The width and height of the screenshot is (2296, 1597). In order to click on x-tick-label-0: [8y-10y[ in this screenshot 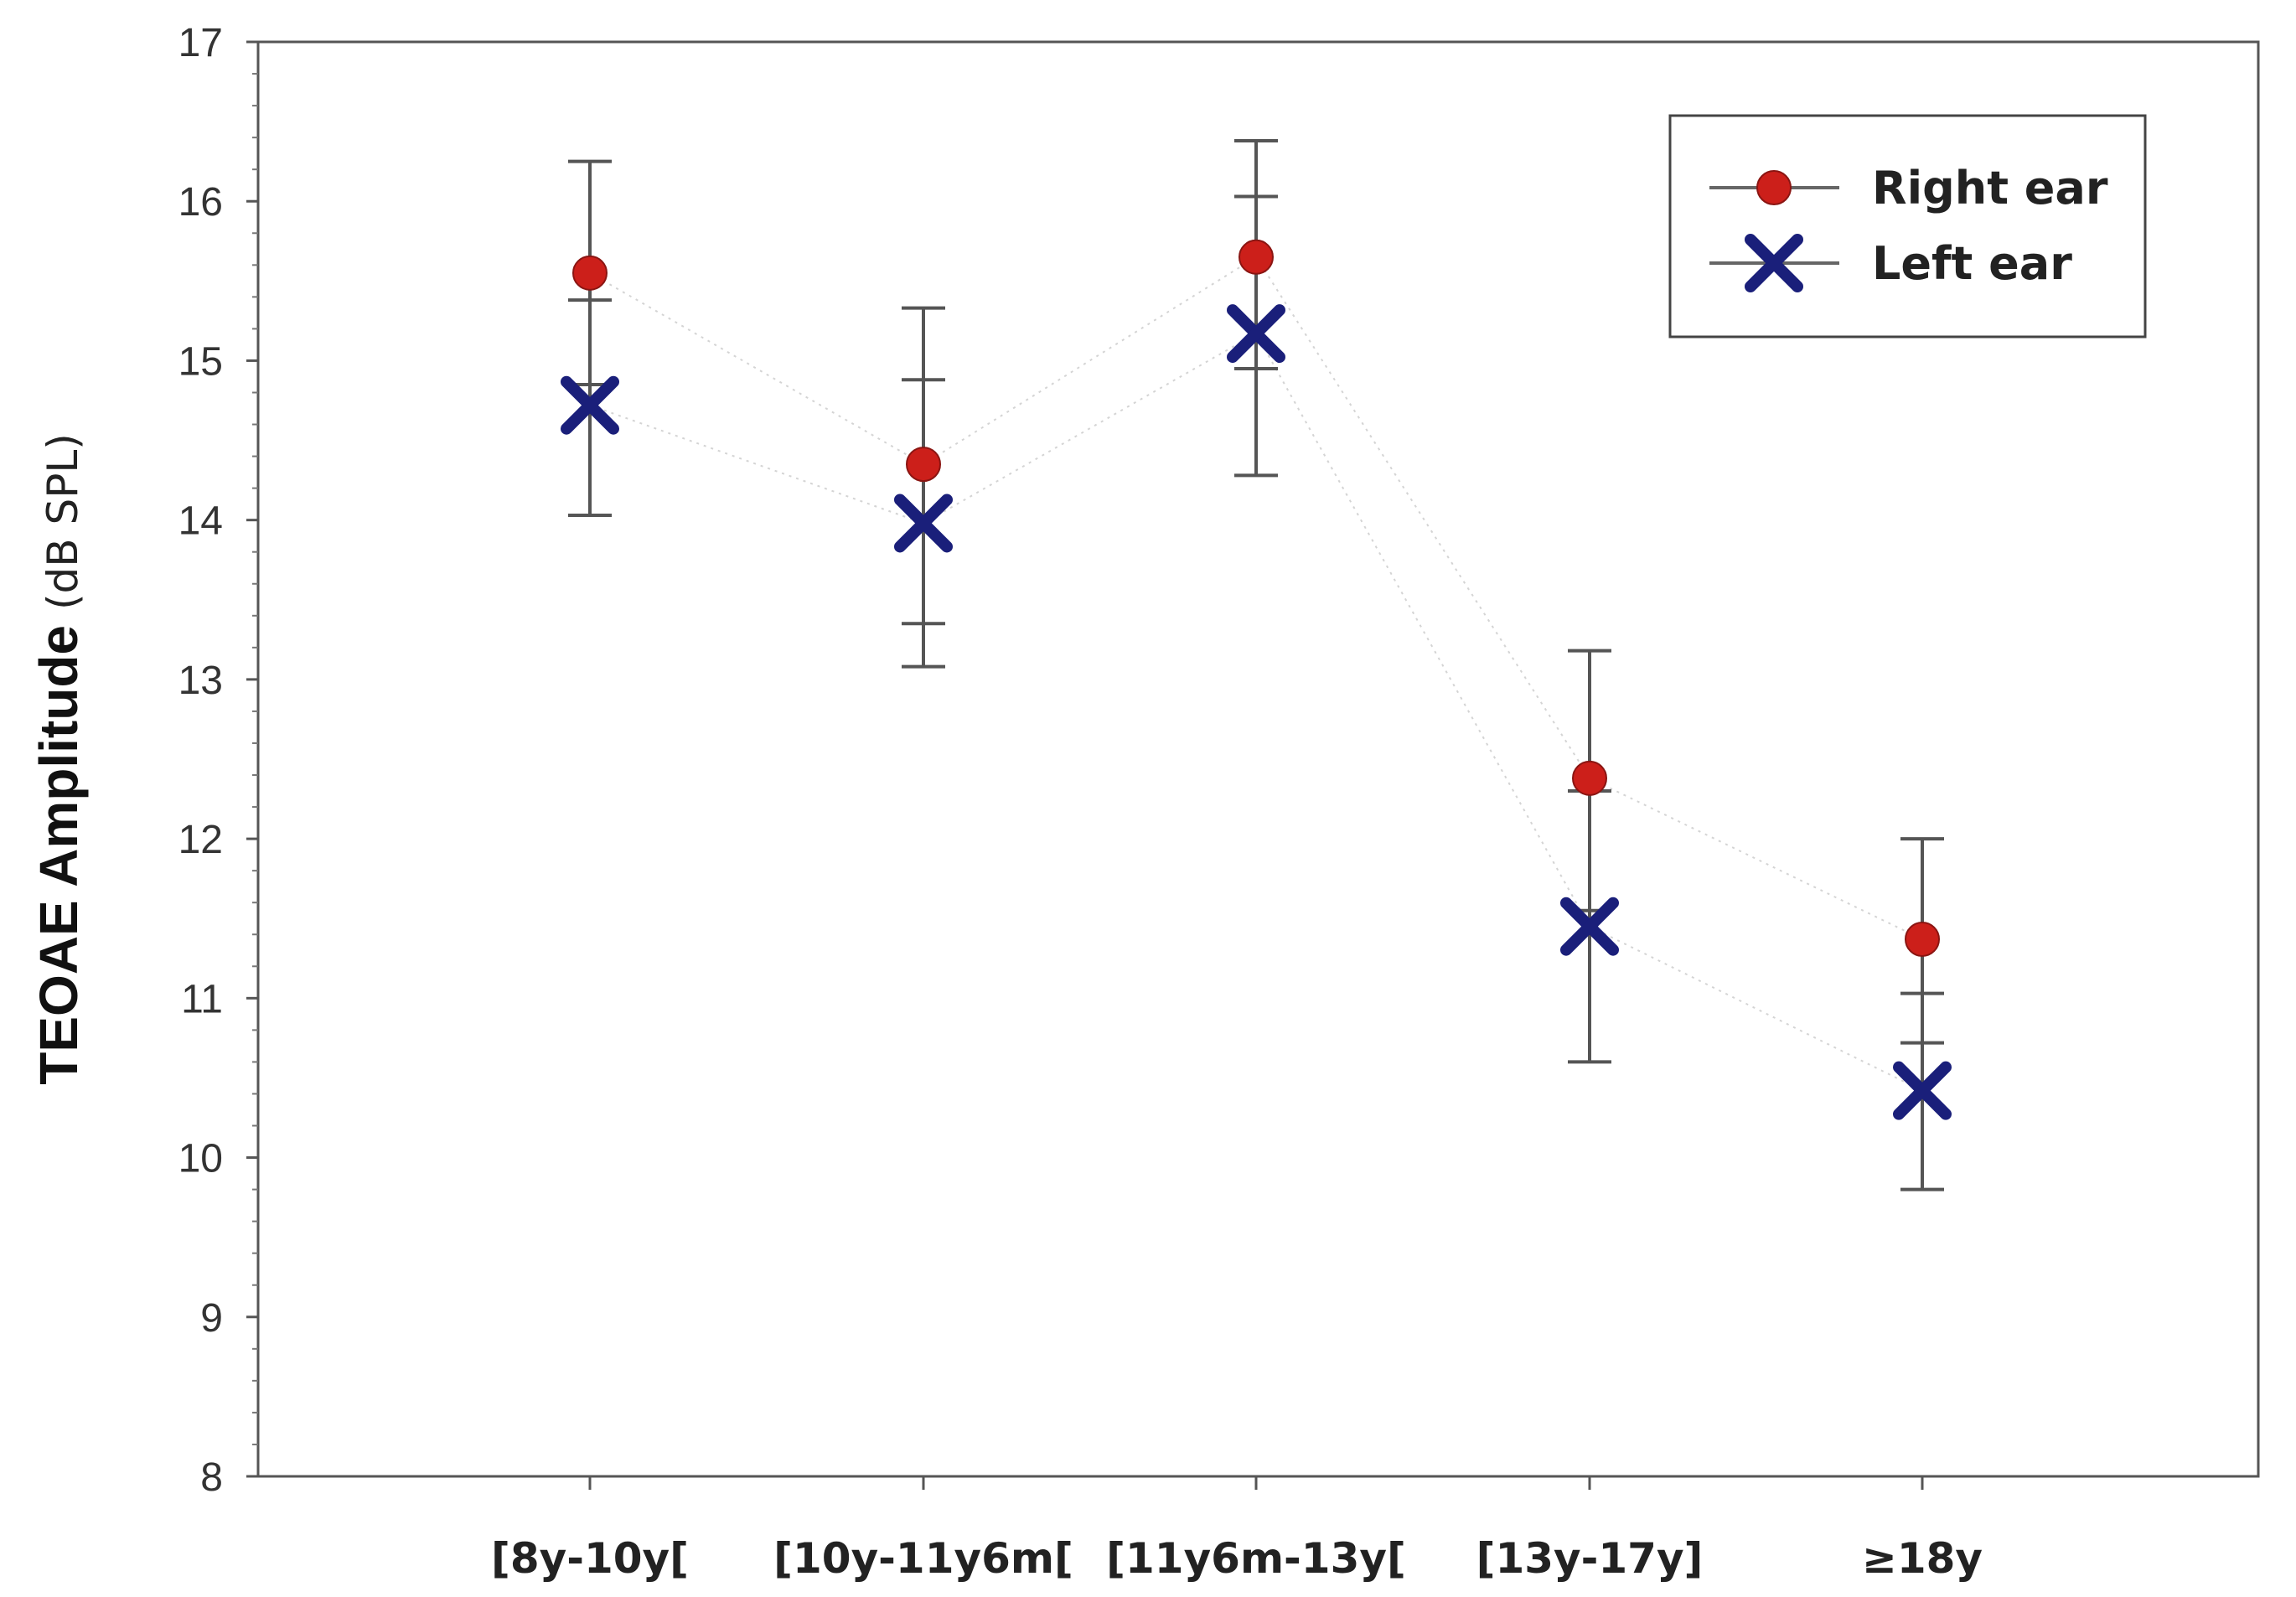, I will do `click(590, 1558)`.